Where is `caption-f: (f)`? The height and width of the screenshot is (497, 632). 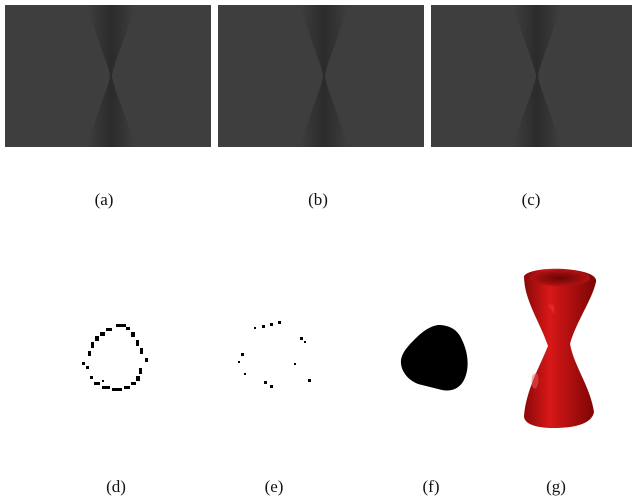 caption-f: (f) is located at coordinates (431, 486).